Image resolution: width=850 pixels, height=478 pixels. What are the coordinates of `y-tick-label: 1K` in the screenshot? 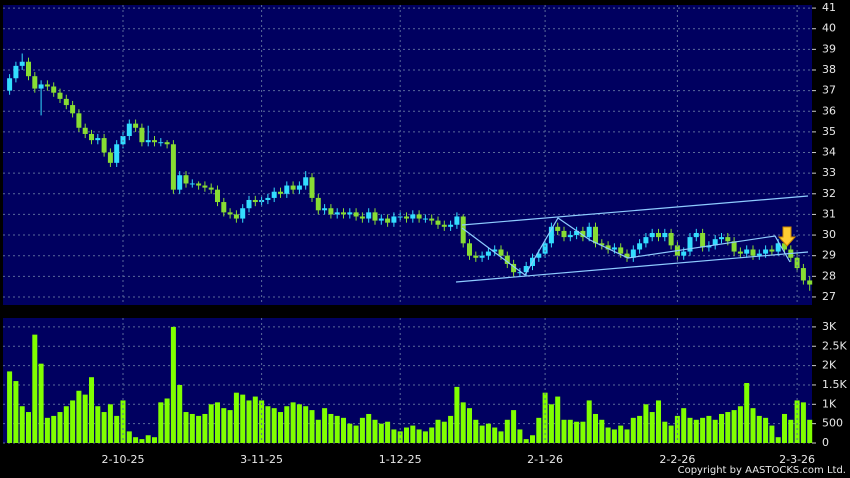 It's located at (829, 403).